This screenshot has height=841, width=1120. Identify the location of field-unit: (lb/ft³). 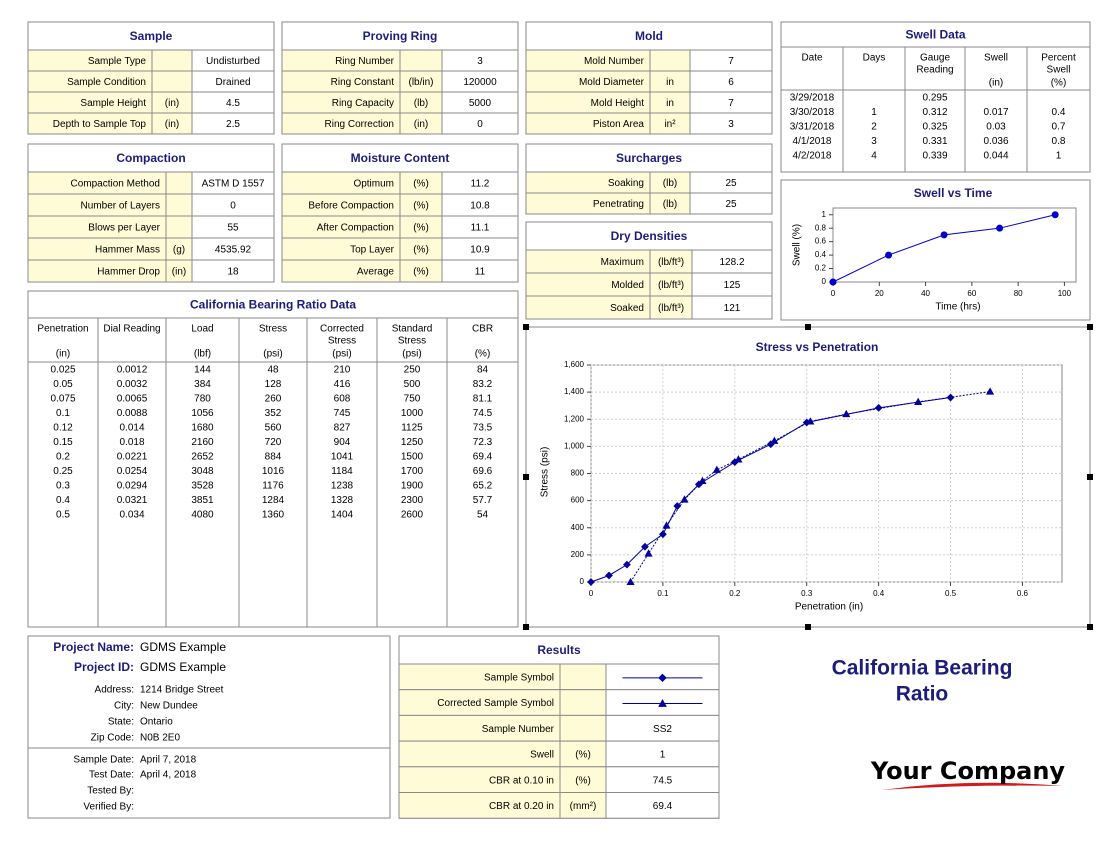
(671, 262).